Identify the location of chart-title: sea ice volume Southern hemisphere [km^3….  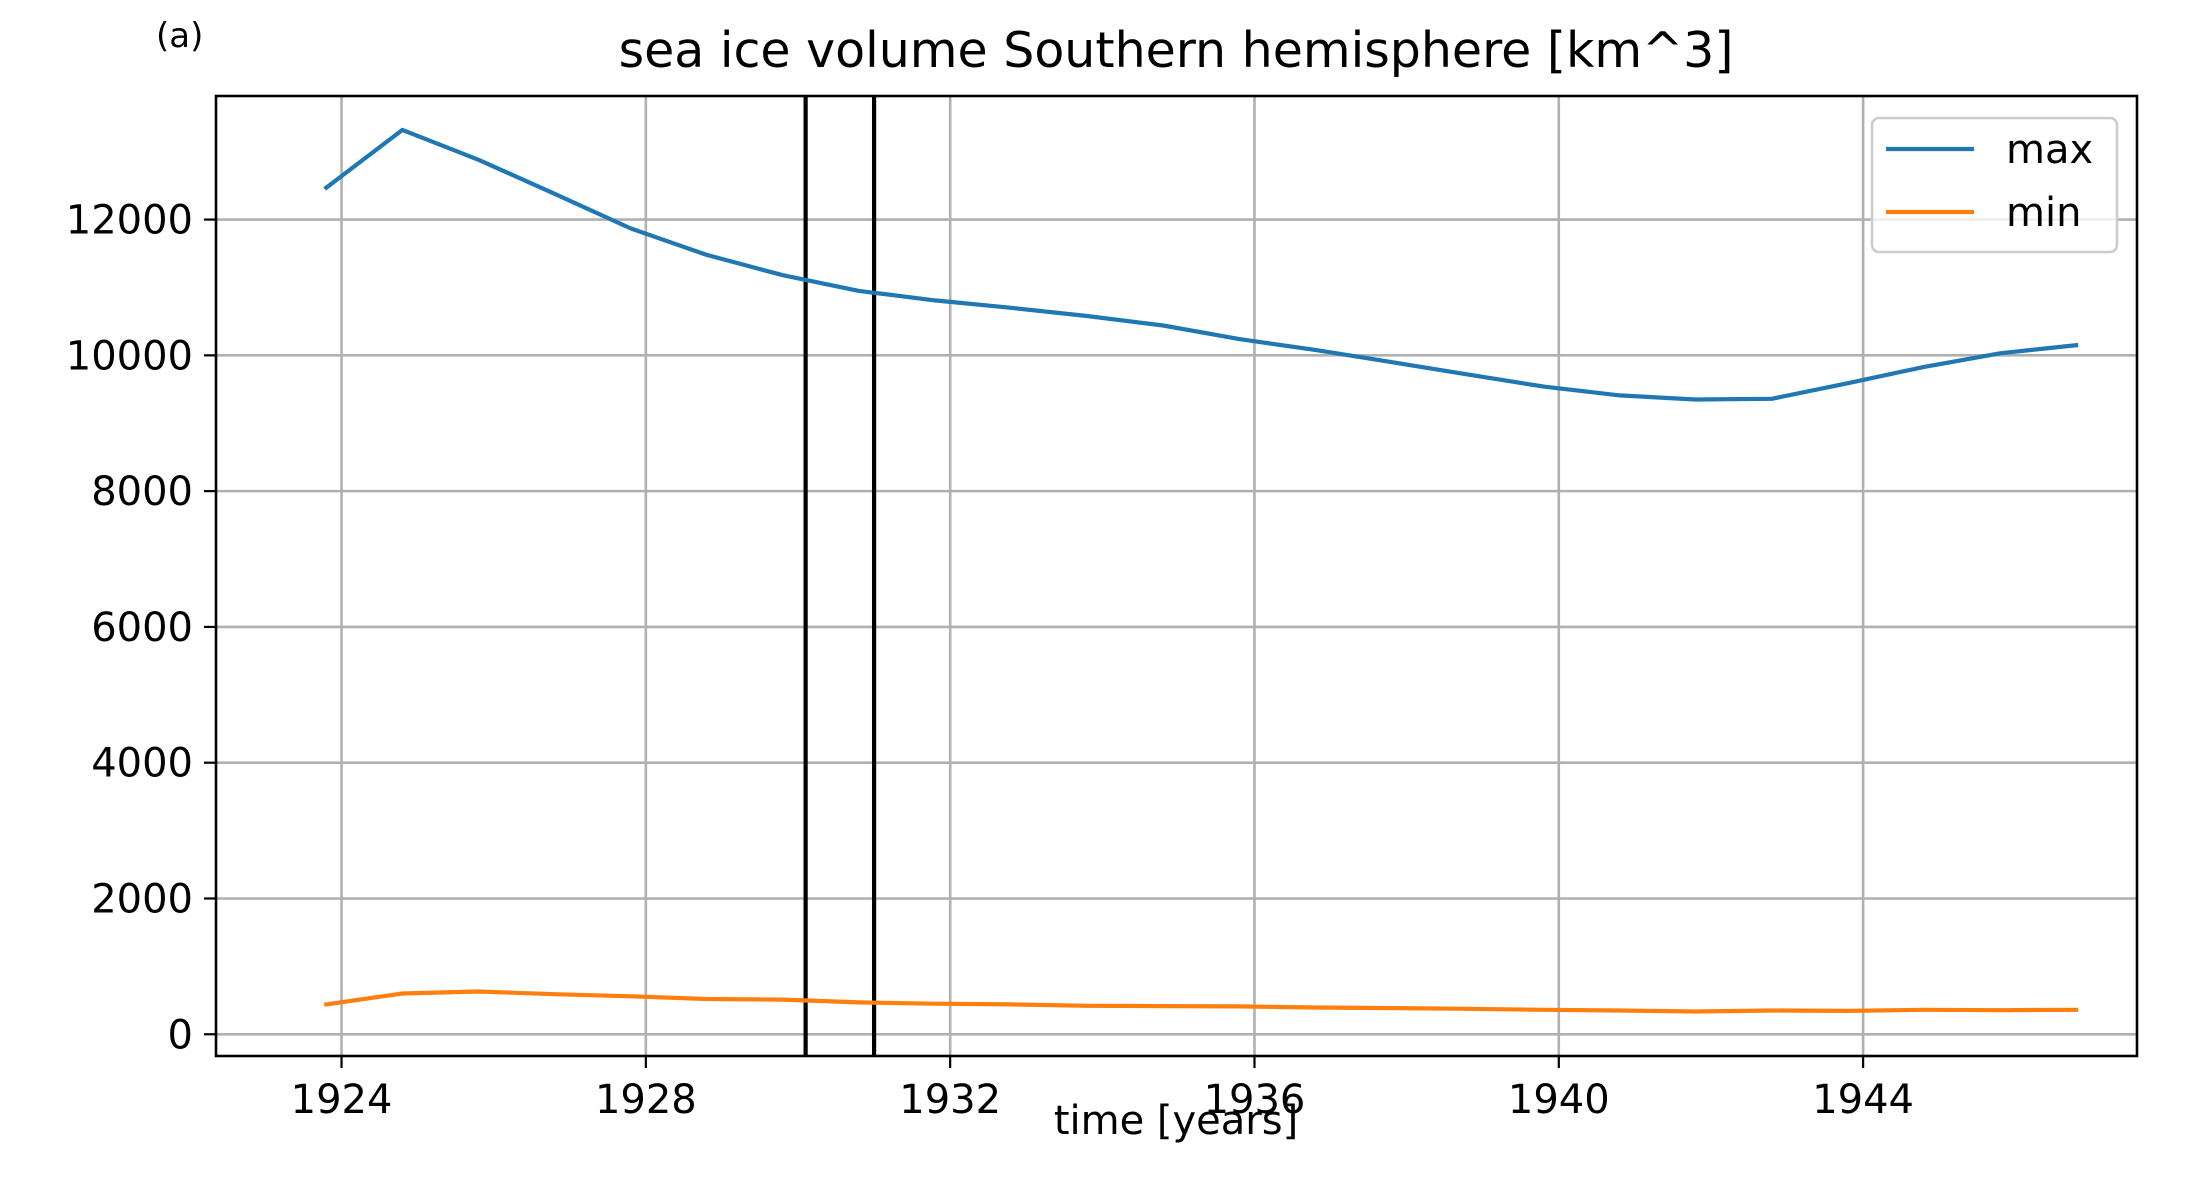
(1176, 50).